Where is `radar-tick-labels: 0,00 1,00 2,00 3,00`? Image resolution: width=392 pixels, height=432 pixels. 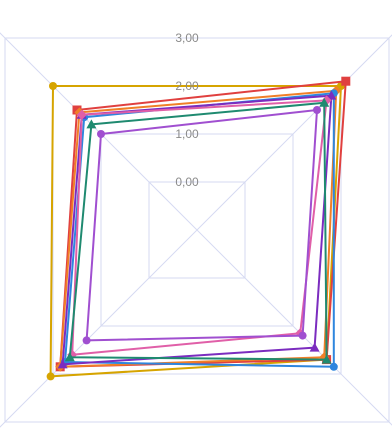 radar-tick-labels: 0,00 1,00 2,00 3,00 is located at coordinates (187, 110).